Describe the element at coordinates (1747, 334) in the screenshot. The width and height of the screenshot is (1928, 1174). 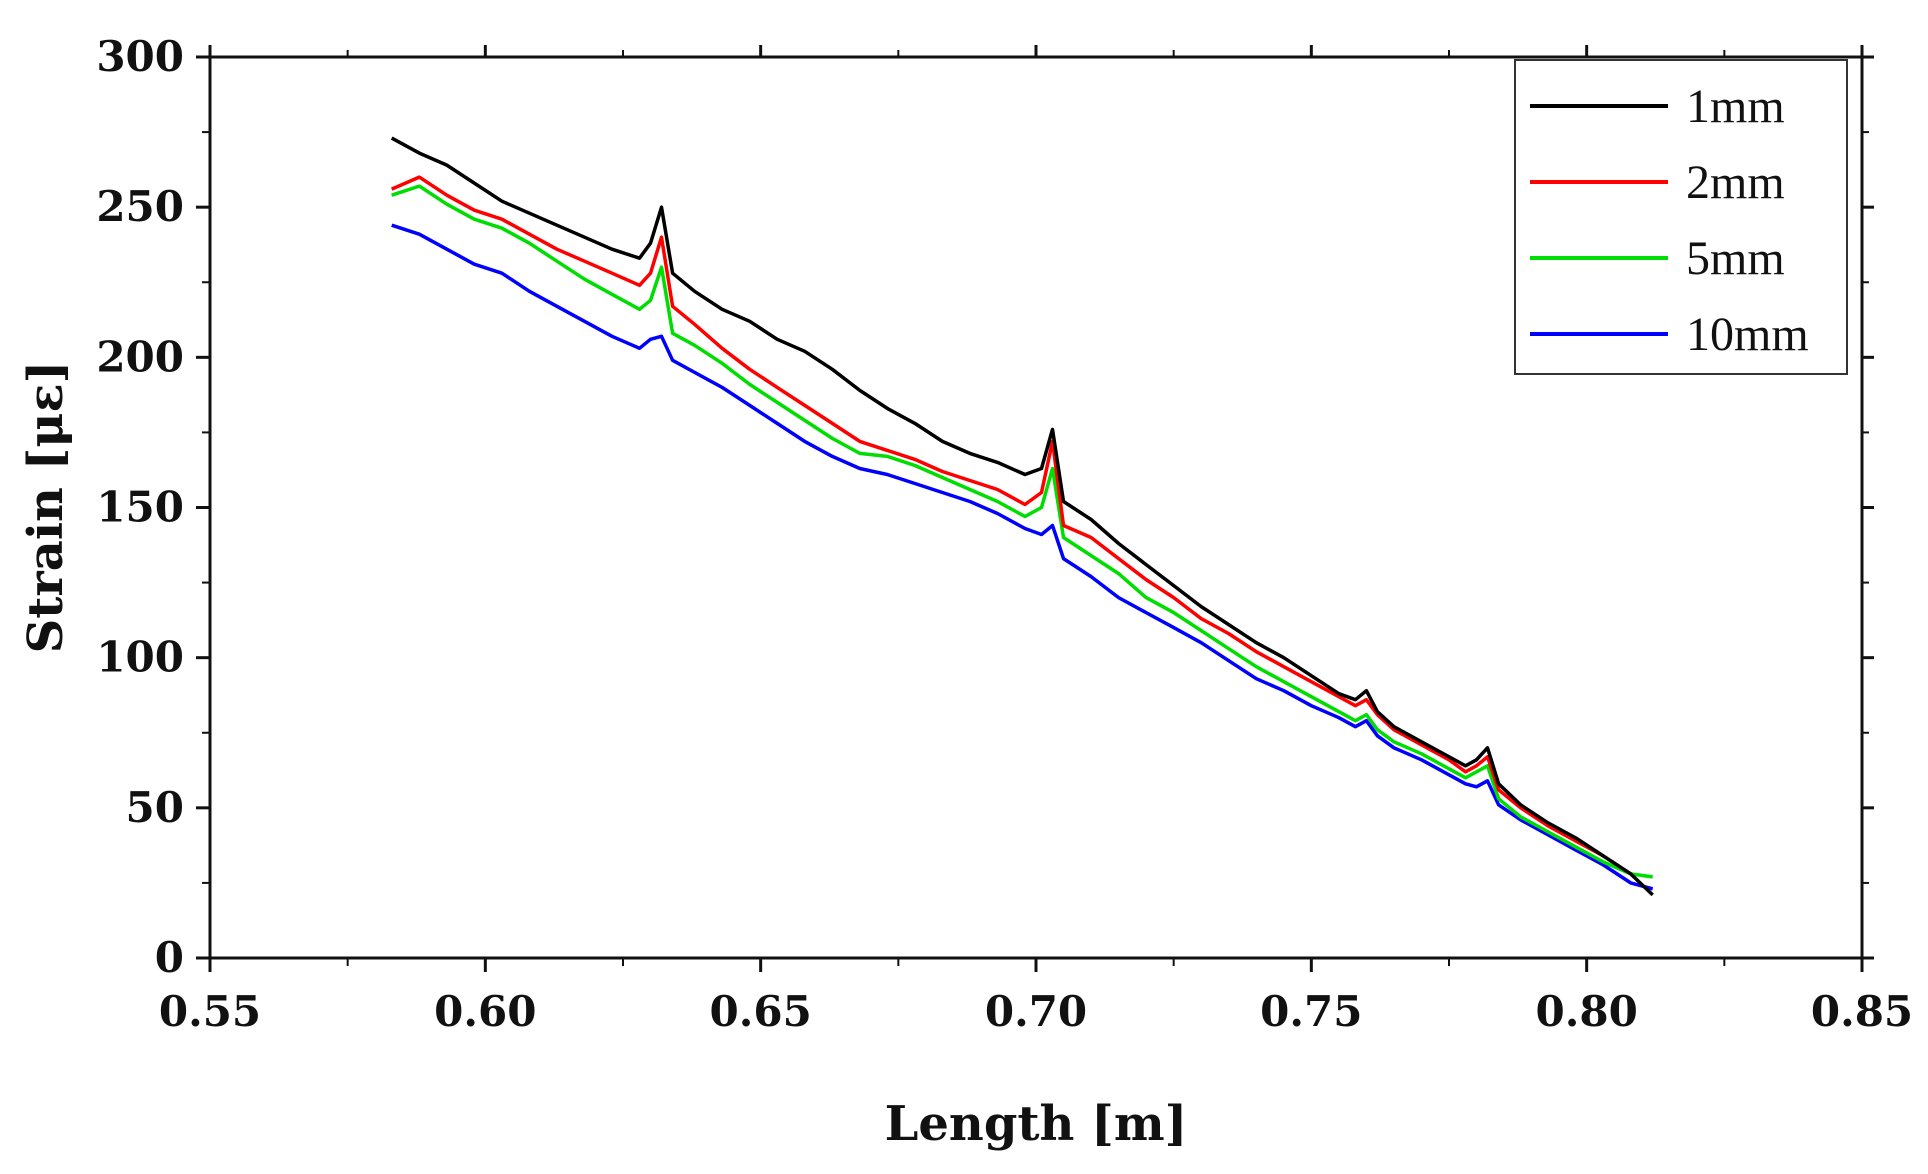
I see `legend-label-10mm: 10mm` at that location.